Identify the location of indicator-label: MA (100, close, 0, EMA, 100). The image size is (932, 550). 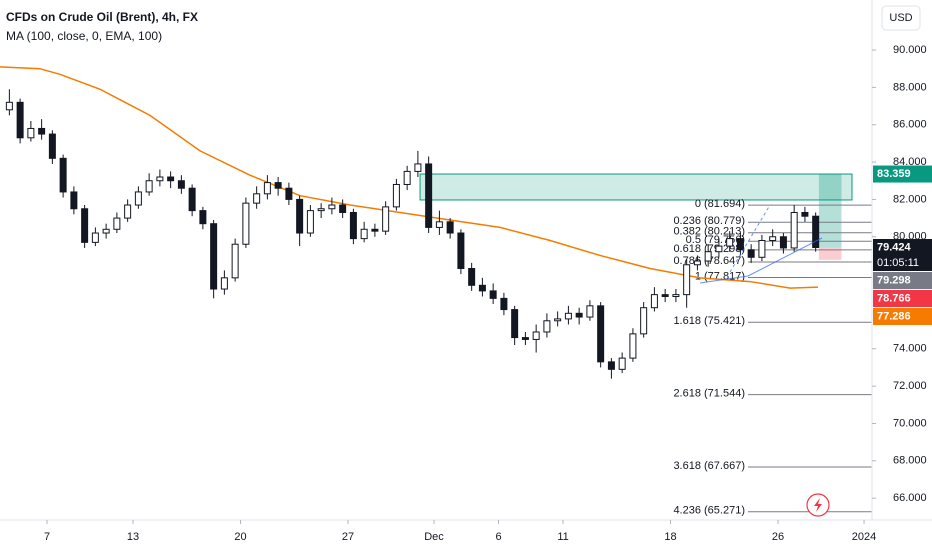
(84, 36).